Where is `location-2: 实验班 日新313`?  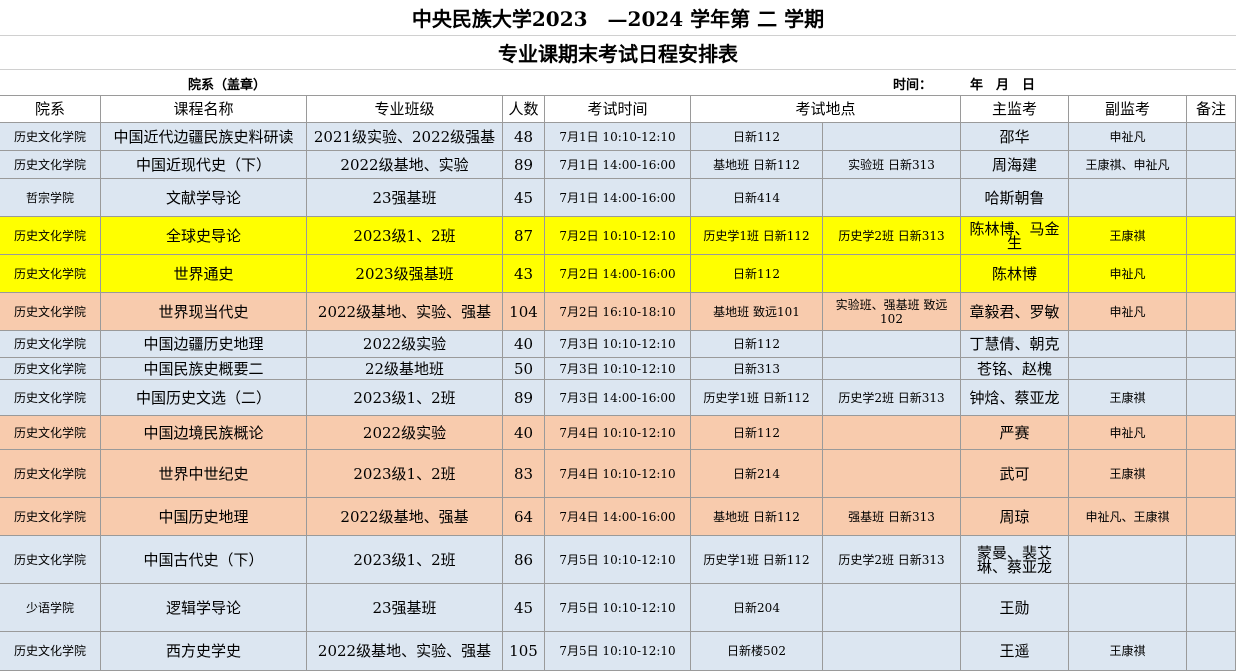
location-2: 实验班 日新313 is located at coordinates (892, 165).